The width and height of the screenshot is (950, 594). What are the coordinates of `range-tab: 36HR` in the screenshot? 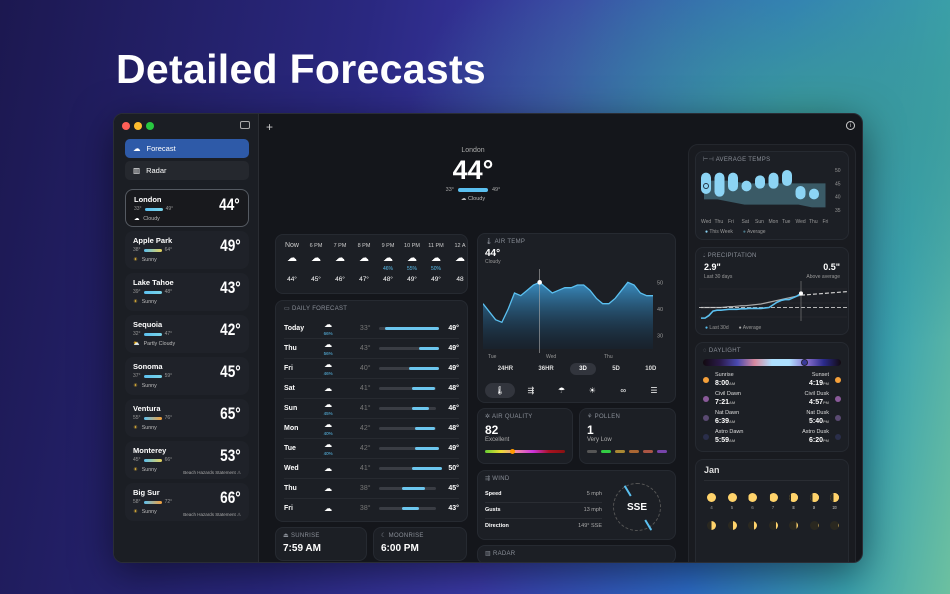 It's located at (546, 369).